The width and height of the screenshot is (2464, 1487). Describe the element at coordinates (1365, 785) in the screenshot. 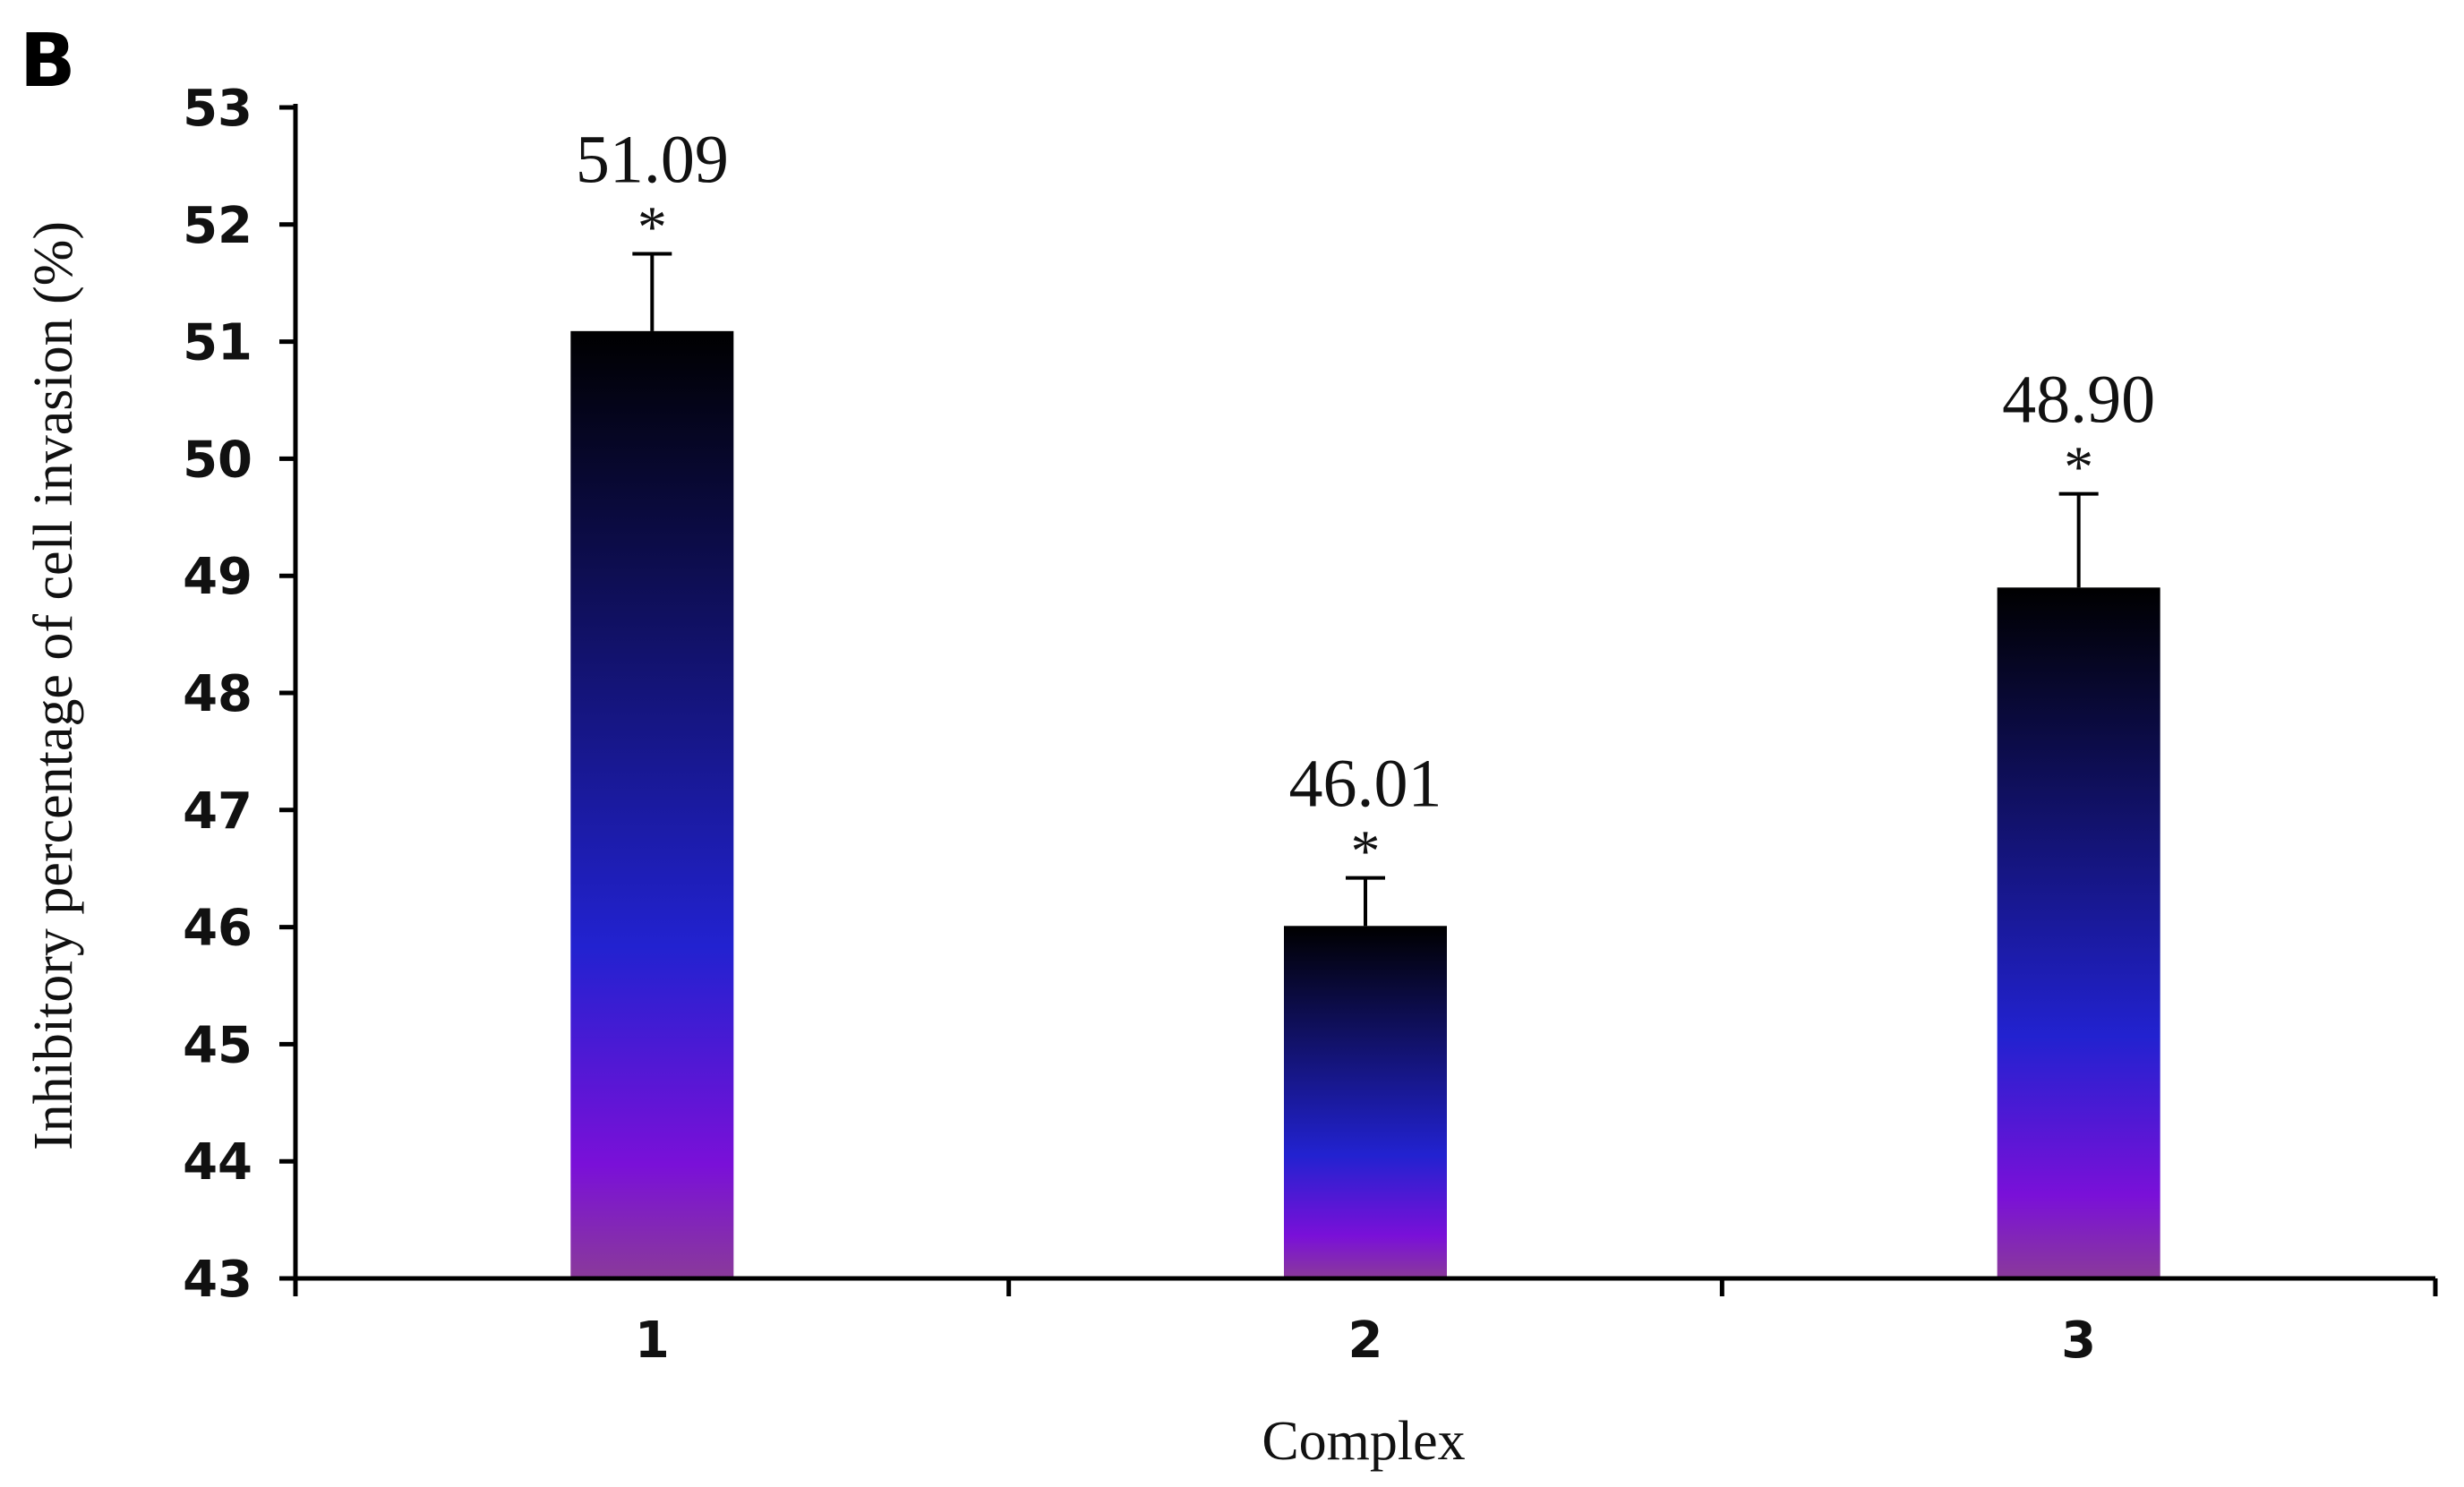

I see `data-label: 46.01` at that location.